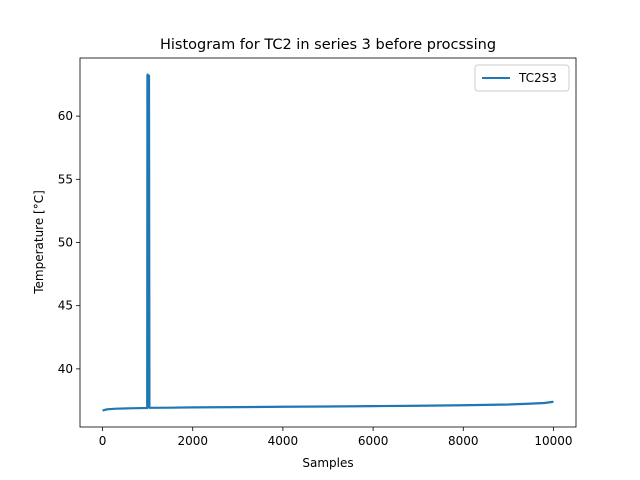  I want to click on x-tick-label: 0, so click(103, 441).